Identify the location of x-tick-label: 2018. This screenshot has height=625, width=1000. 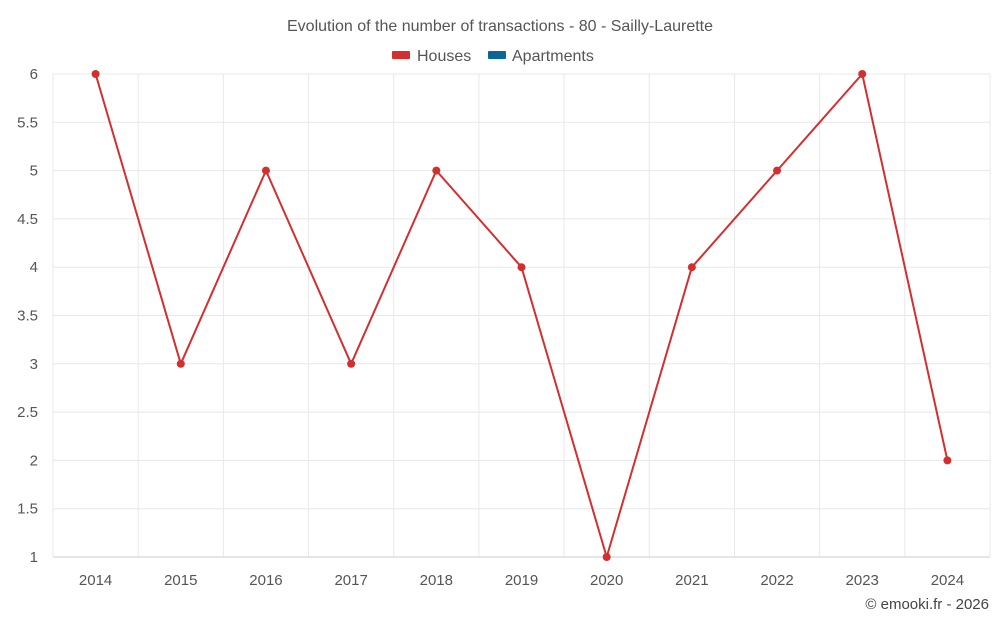
(436, 580).